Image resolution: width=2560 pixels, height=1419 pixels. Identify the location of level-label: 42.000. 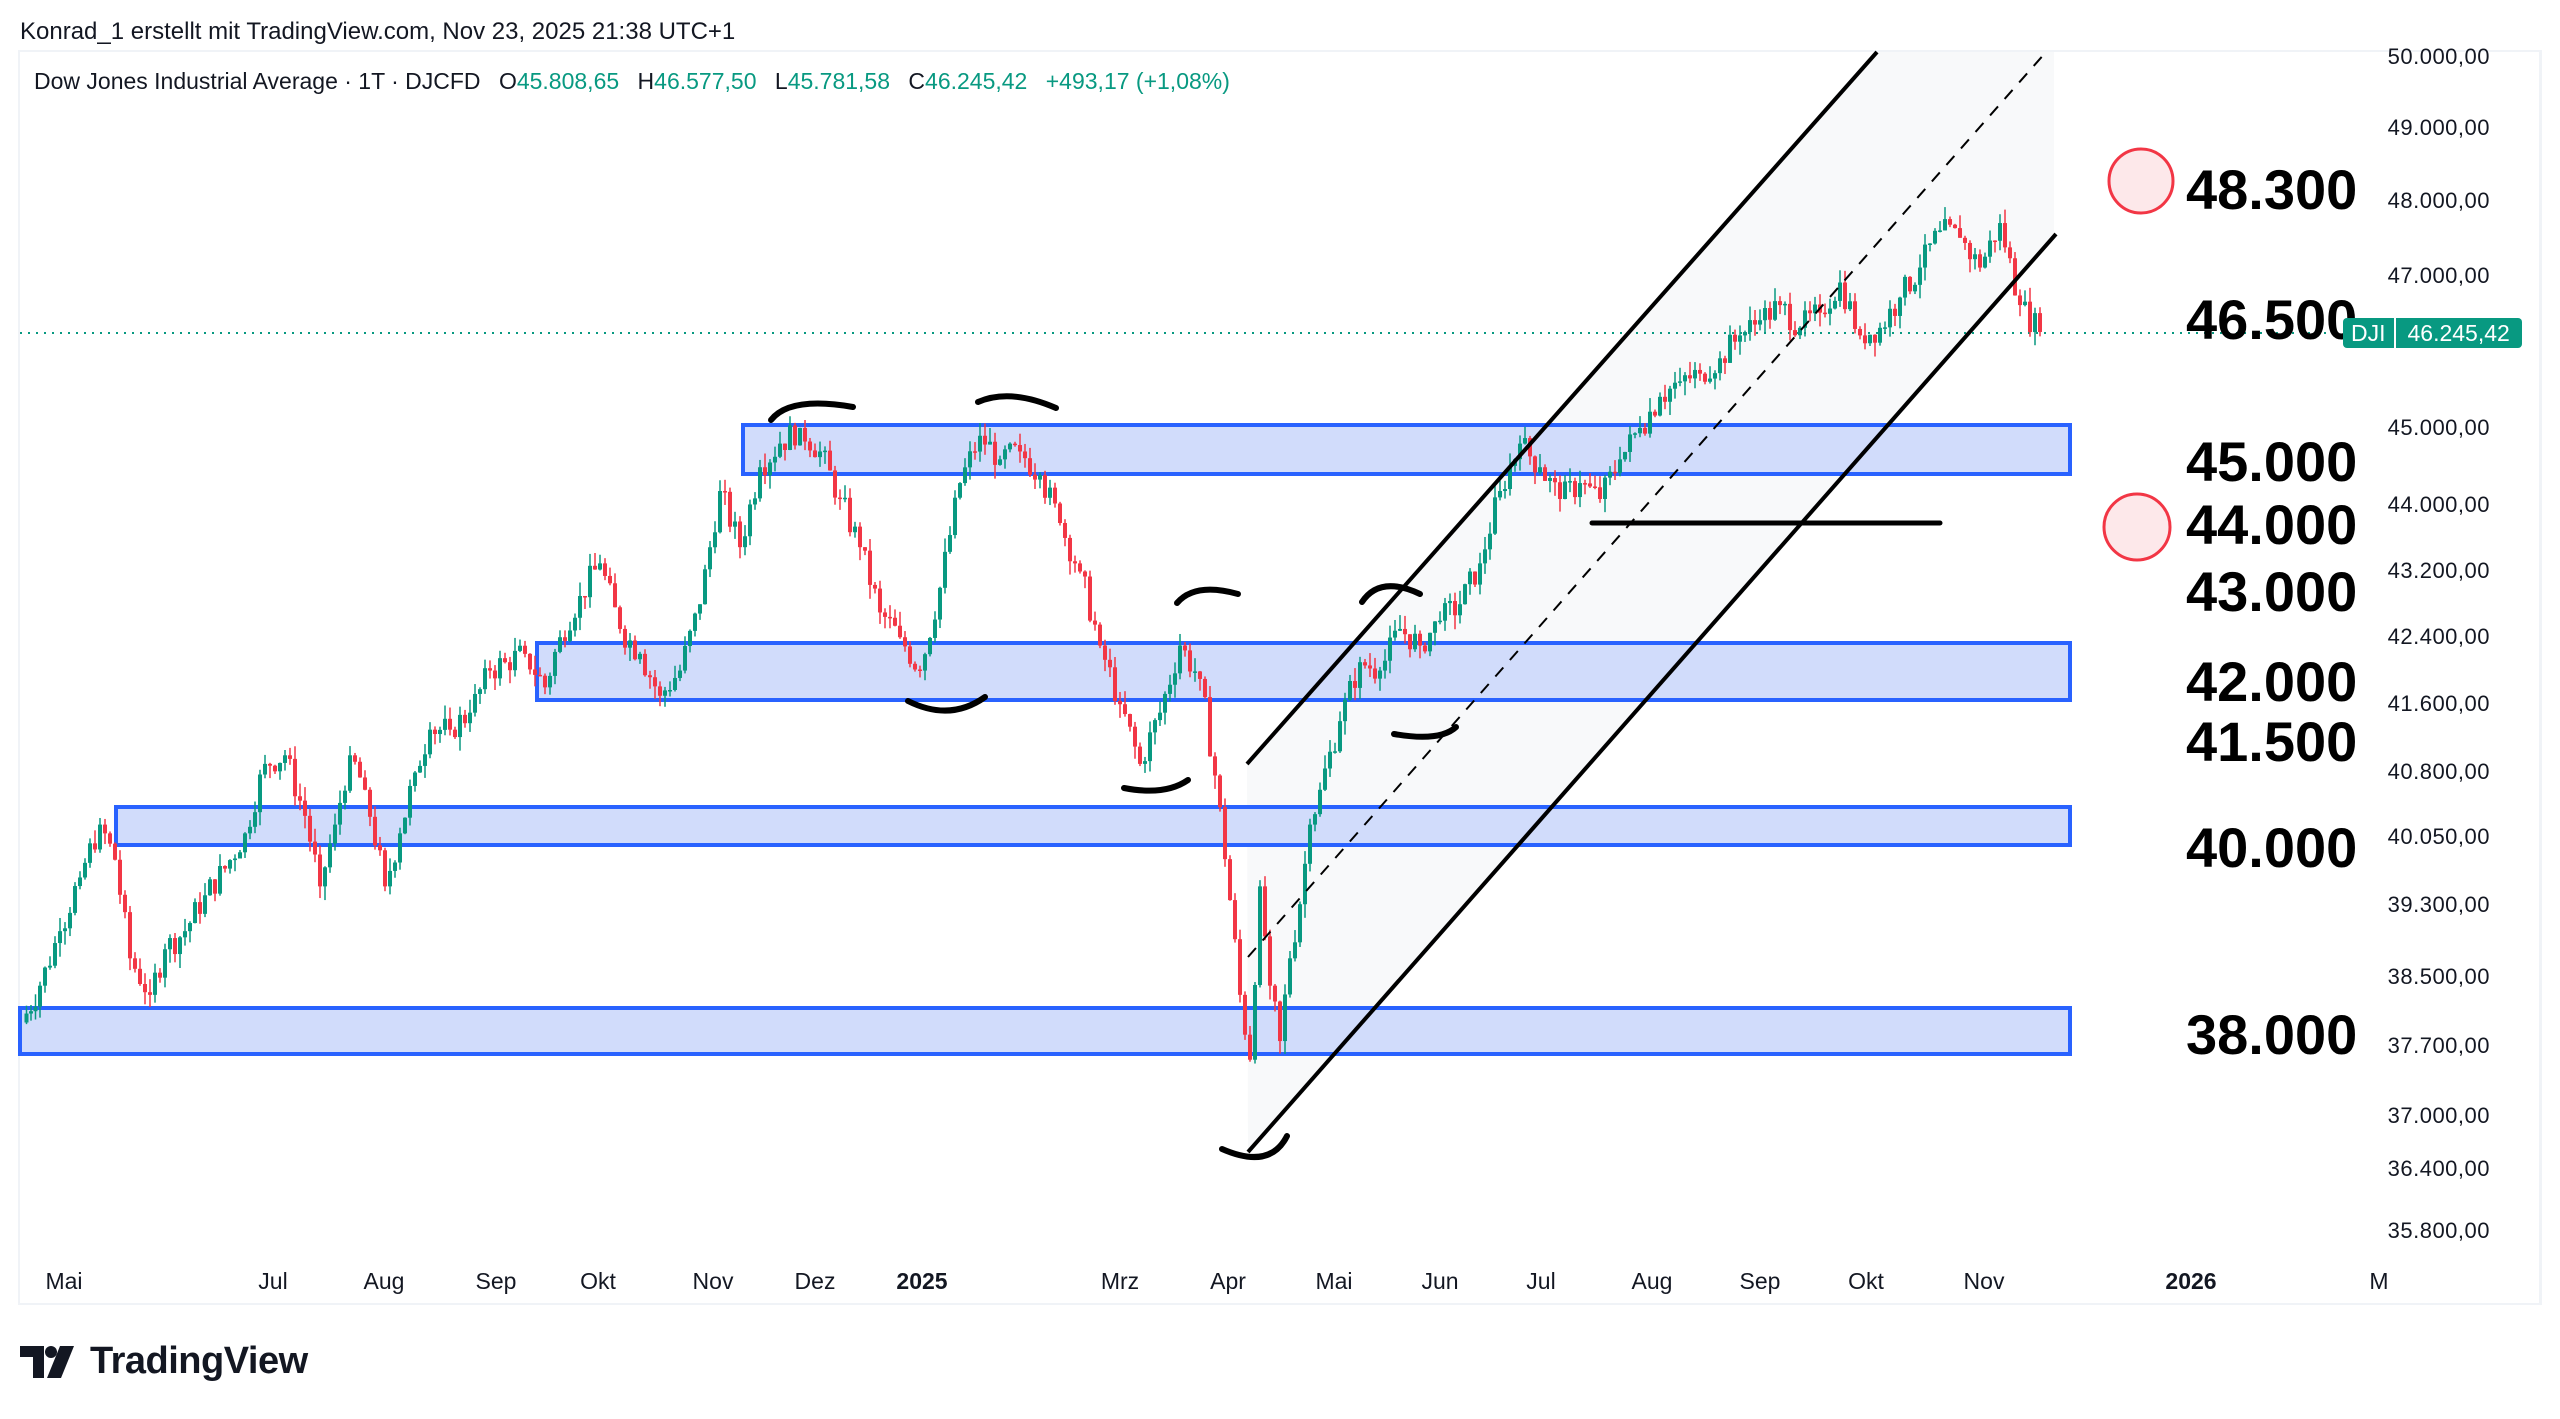
(2272, 681).